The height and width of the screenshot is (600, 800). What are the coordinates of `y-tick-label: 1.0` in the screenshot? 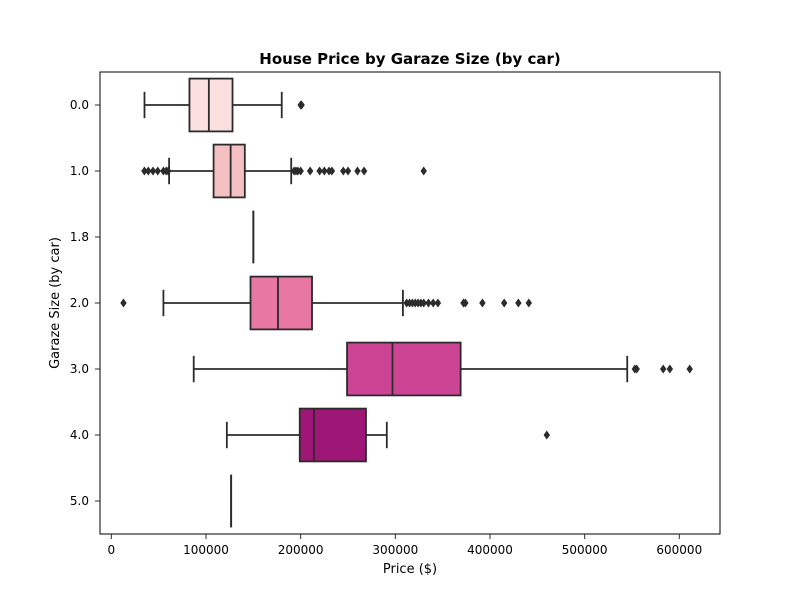 It's located at (79, 171).